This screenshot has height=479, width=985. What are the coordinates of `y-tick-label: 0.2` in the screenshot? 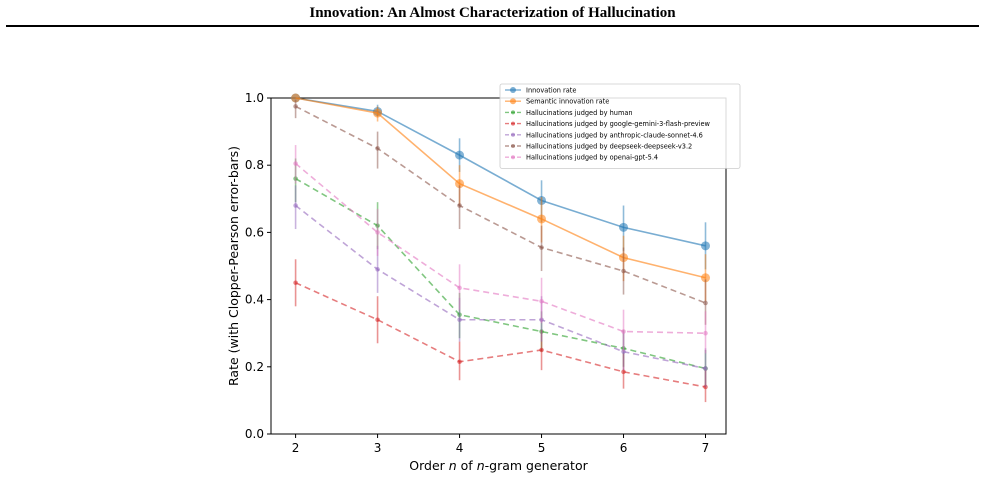 It's located at (254, 367).